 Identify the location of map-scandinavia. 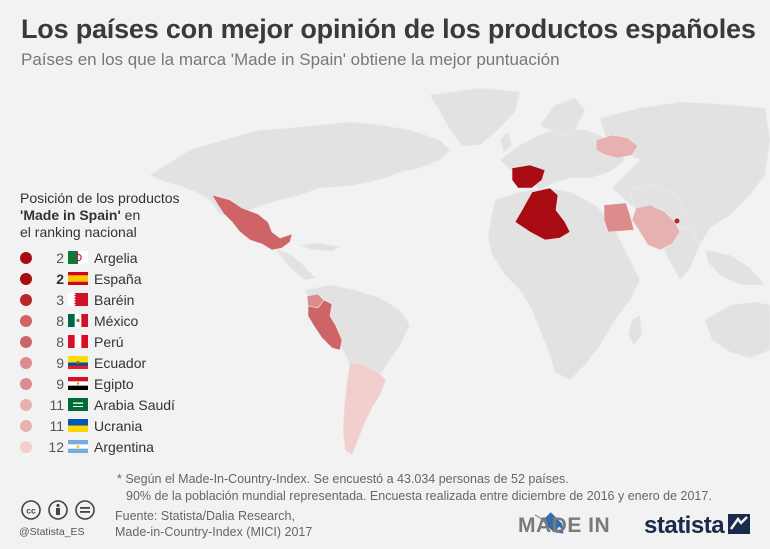
(562, 116).